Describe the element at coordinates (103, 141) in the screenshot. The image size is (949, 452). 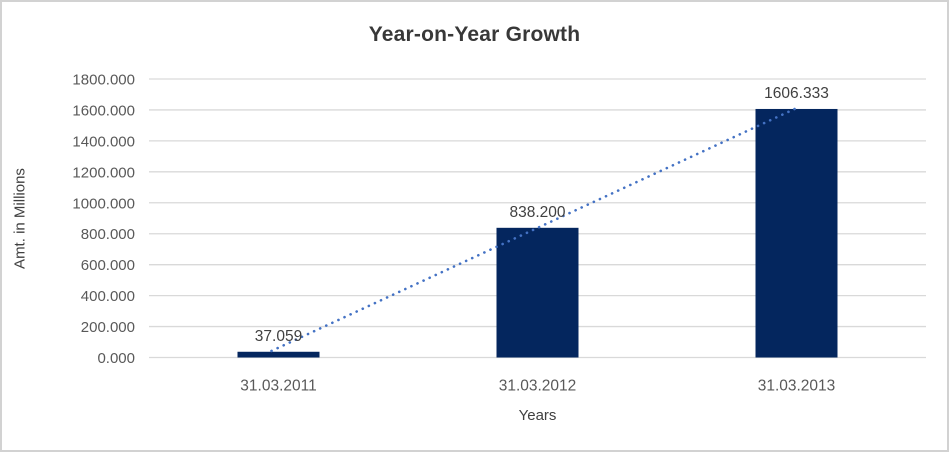
I see `y-tick-label: 1400.000` at that location.